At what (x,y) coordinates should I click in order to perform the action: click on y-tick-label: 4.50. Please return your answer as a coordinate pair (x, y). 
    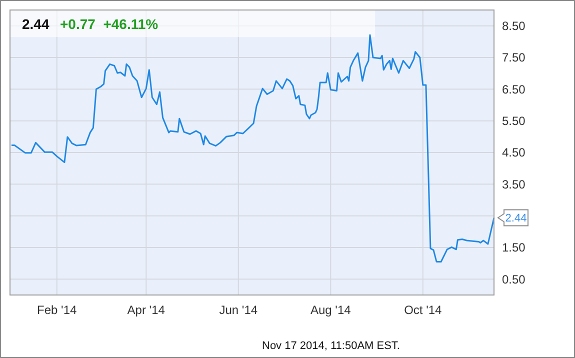
    Looking at the image, I should click on (514, 153).